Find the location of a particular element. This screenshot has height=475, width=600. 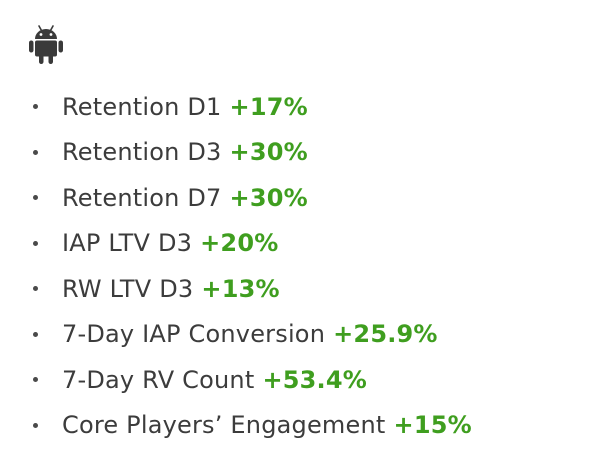

metric-change: +13% is located at coordinates (240, 288).